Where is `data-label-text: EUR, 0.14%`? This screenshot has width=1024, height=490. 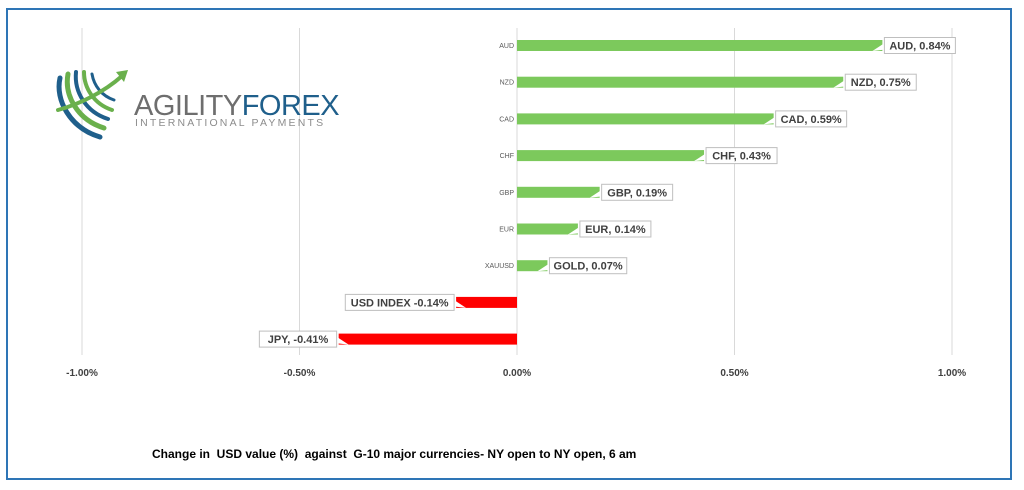 data-label-text: EUR, 0.14% is located at coordinates (615, 230).